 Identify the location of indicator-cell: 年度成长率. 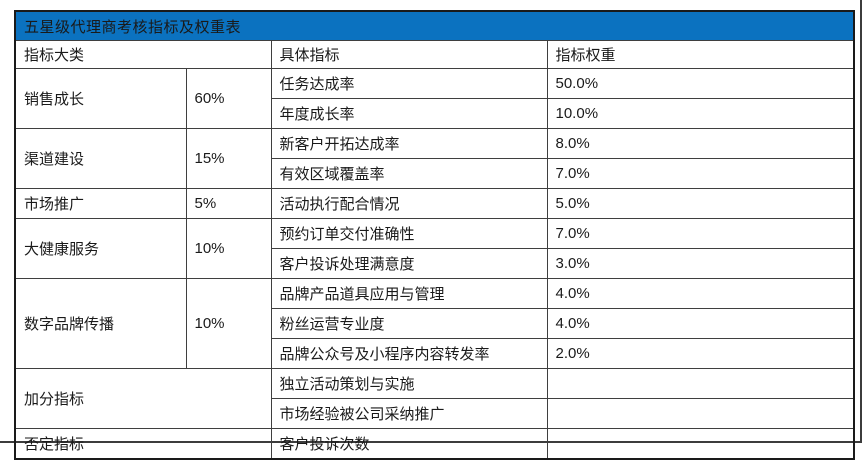
(409, 113).